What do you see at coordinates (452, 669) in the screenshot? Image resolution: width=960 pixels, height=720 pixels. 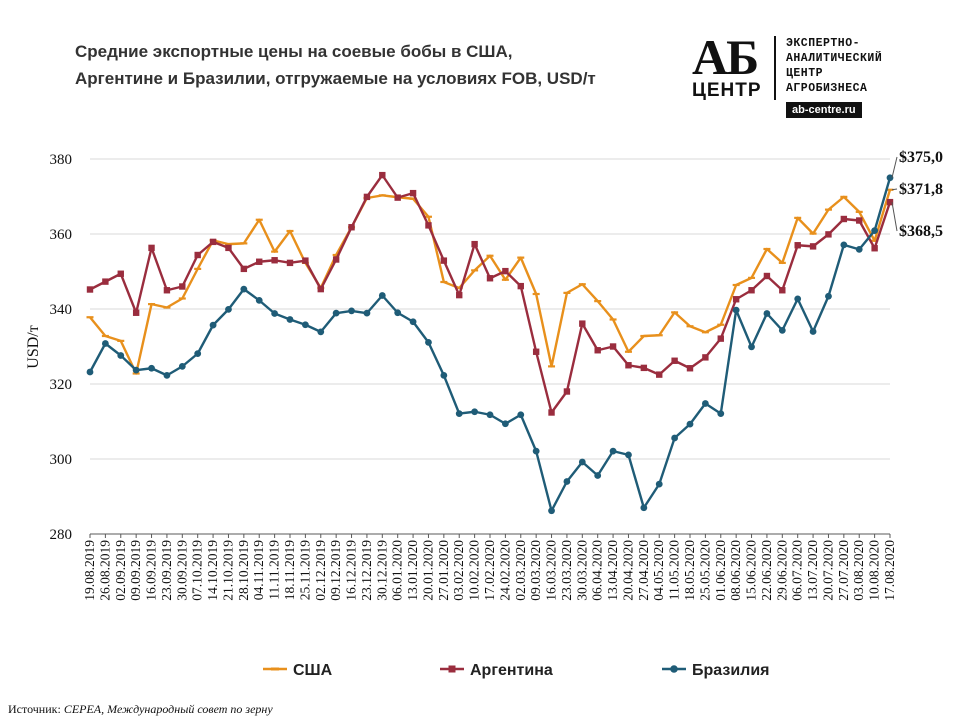 I see `legend-marker` at bounding box center [452, 669].